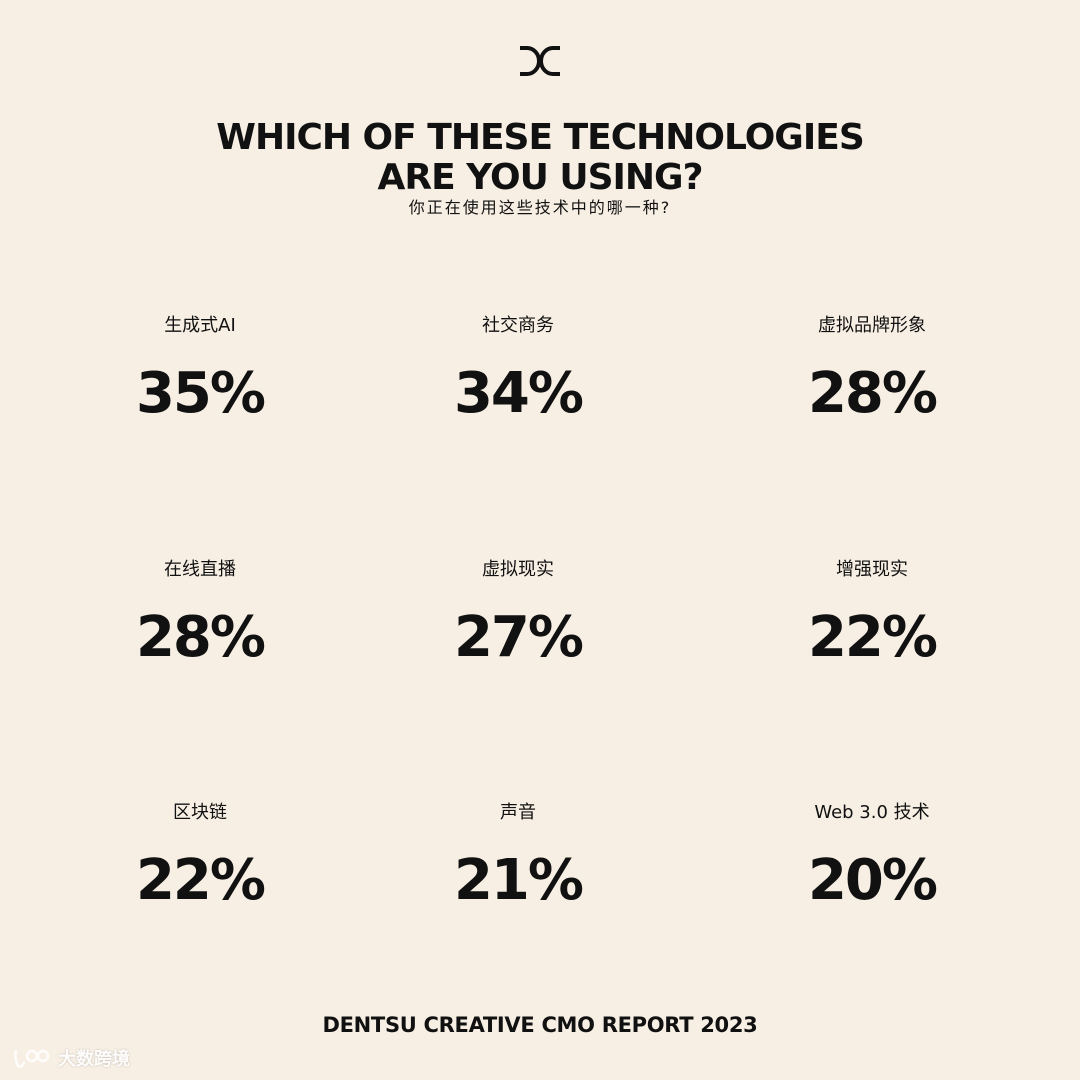 The width and height of the screenshot is (1080, 1080). I want to click on stat-label: 增强现实, so click(872, 569).